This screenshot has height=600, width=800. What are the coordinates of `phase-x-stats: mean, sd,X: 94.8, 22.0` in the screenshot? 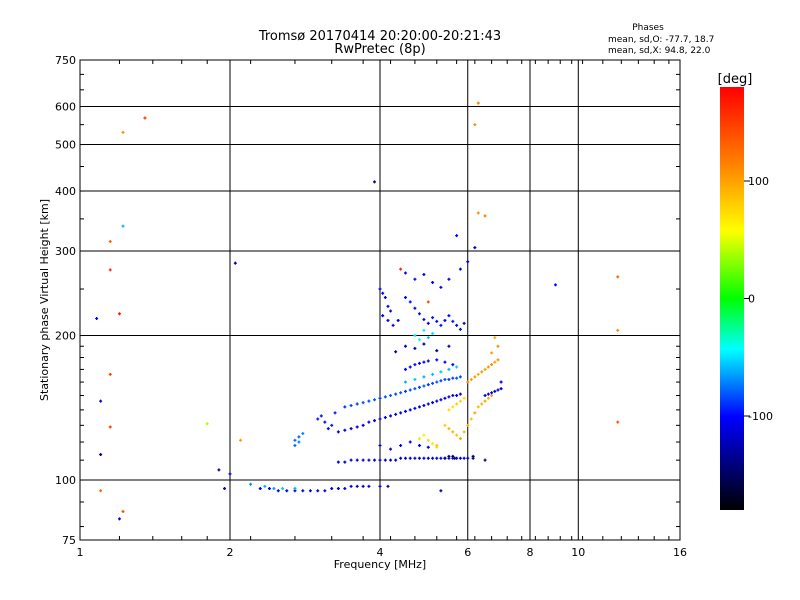 It's located at (659, 51).